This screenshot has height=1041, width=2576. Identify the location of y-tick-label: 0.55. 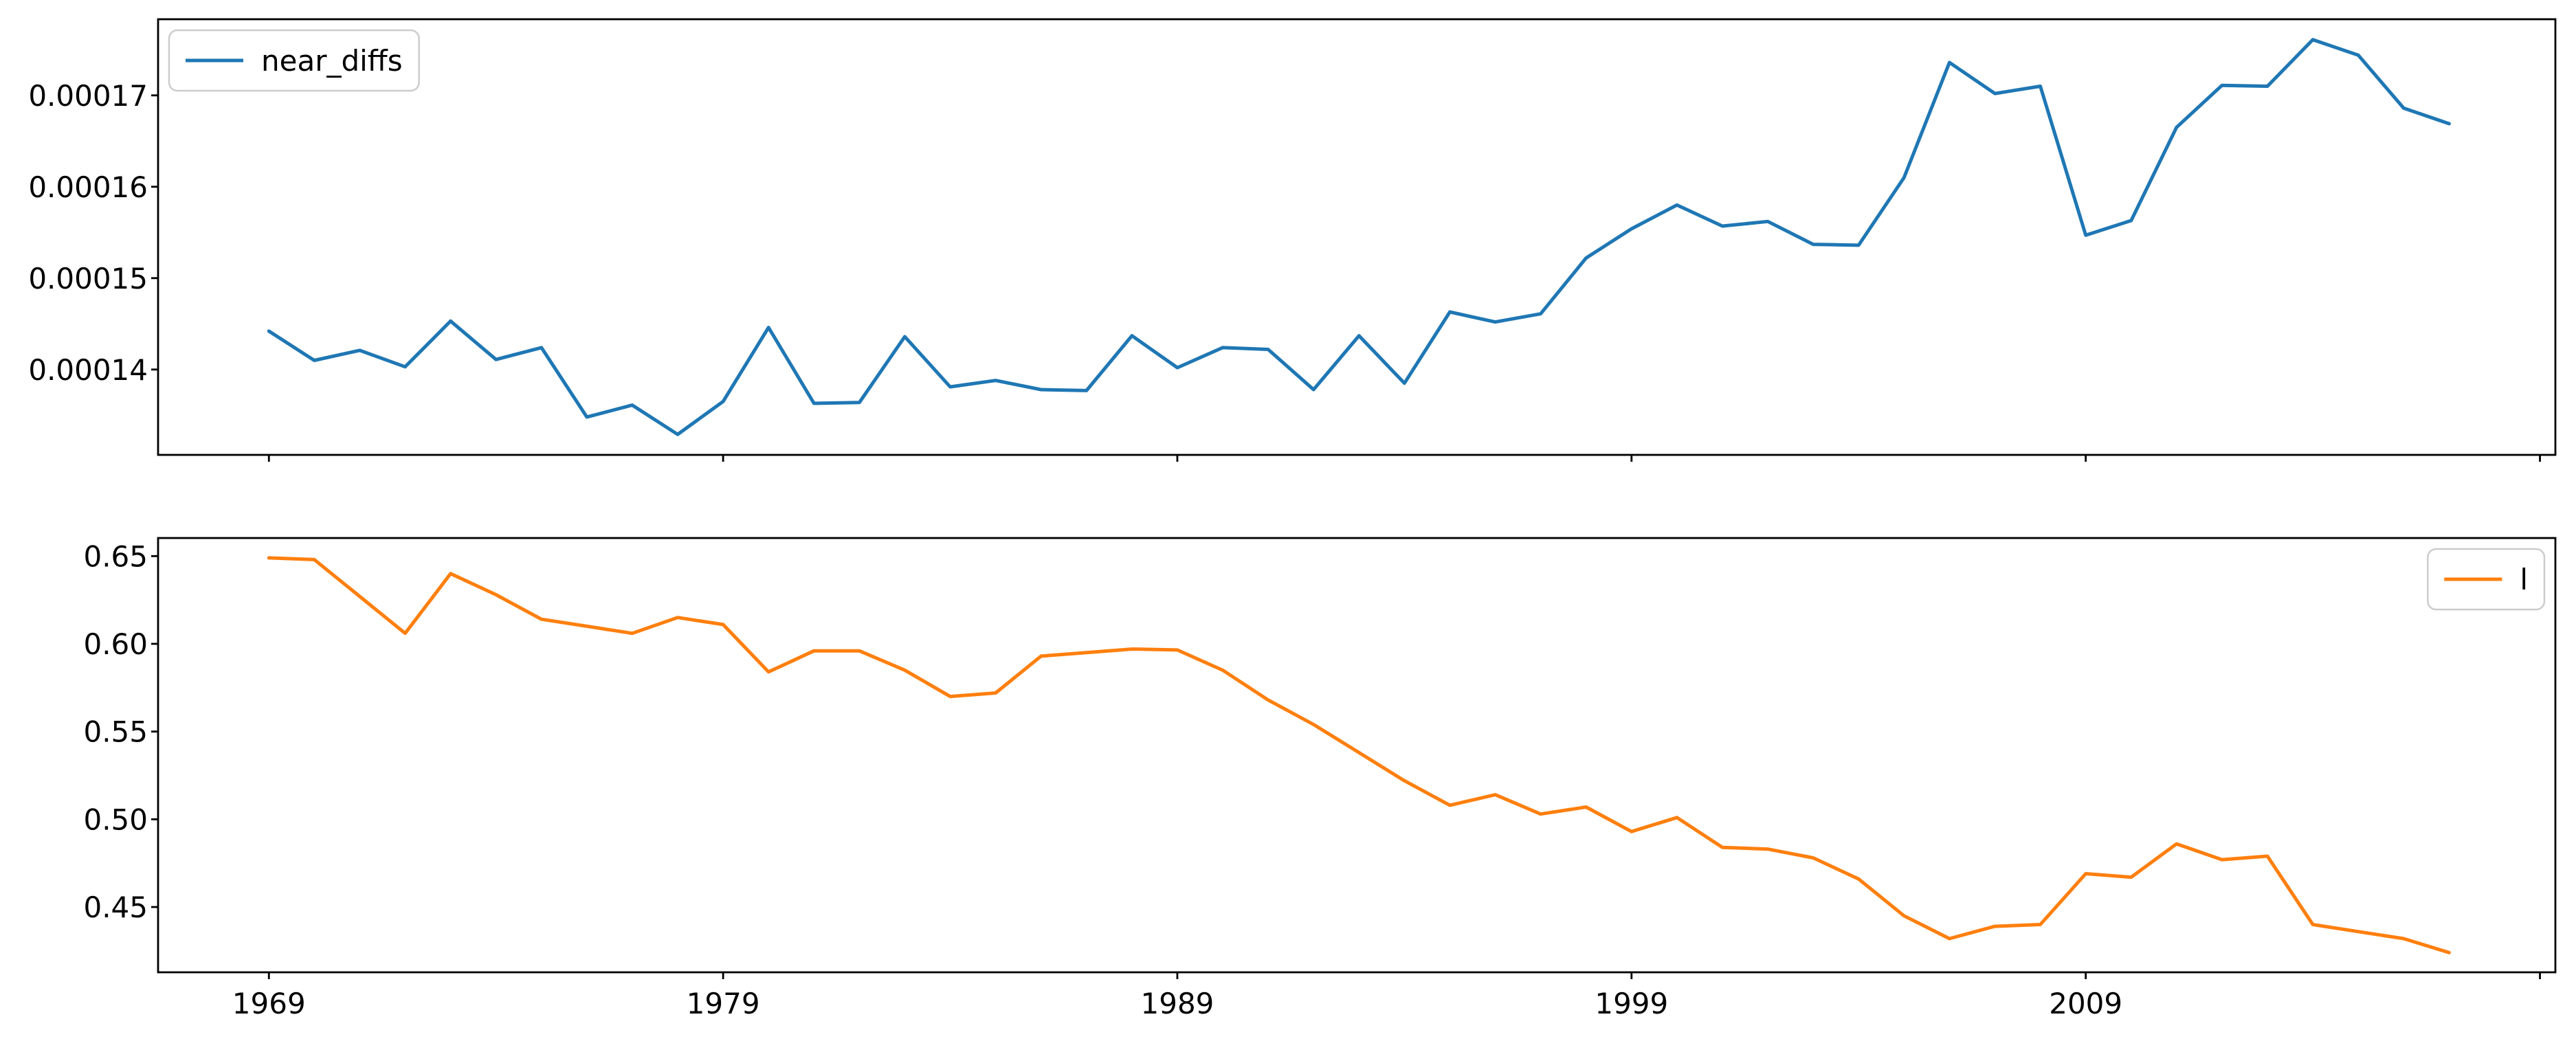
(115, 732).